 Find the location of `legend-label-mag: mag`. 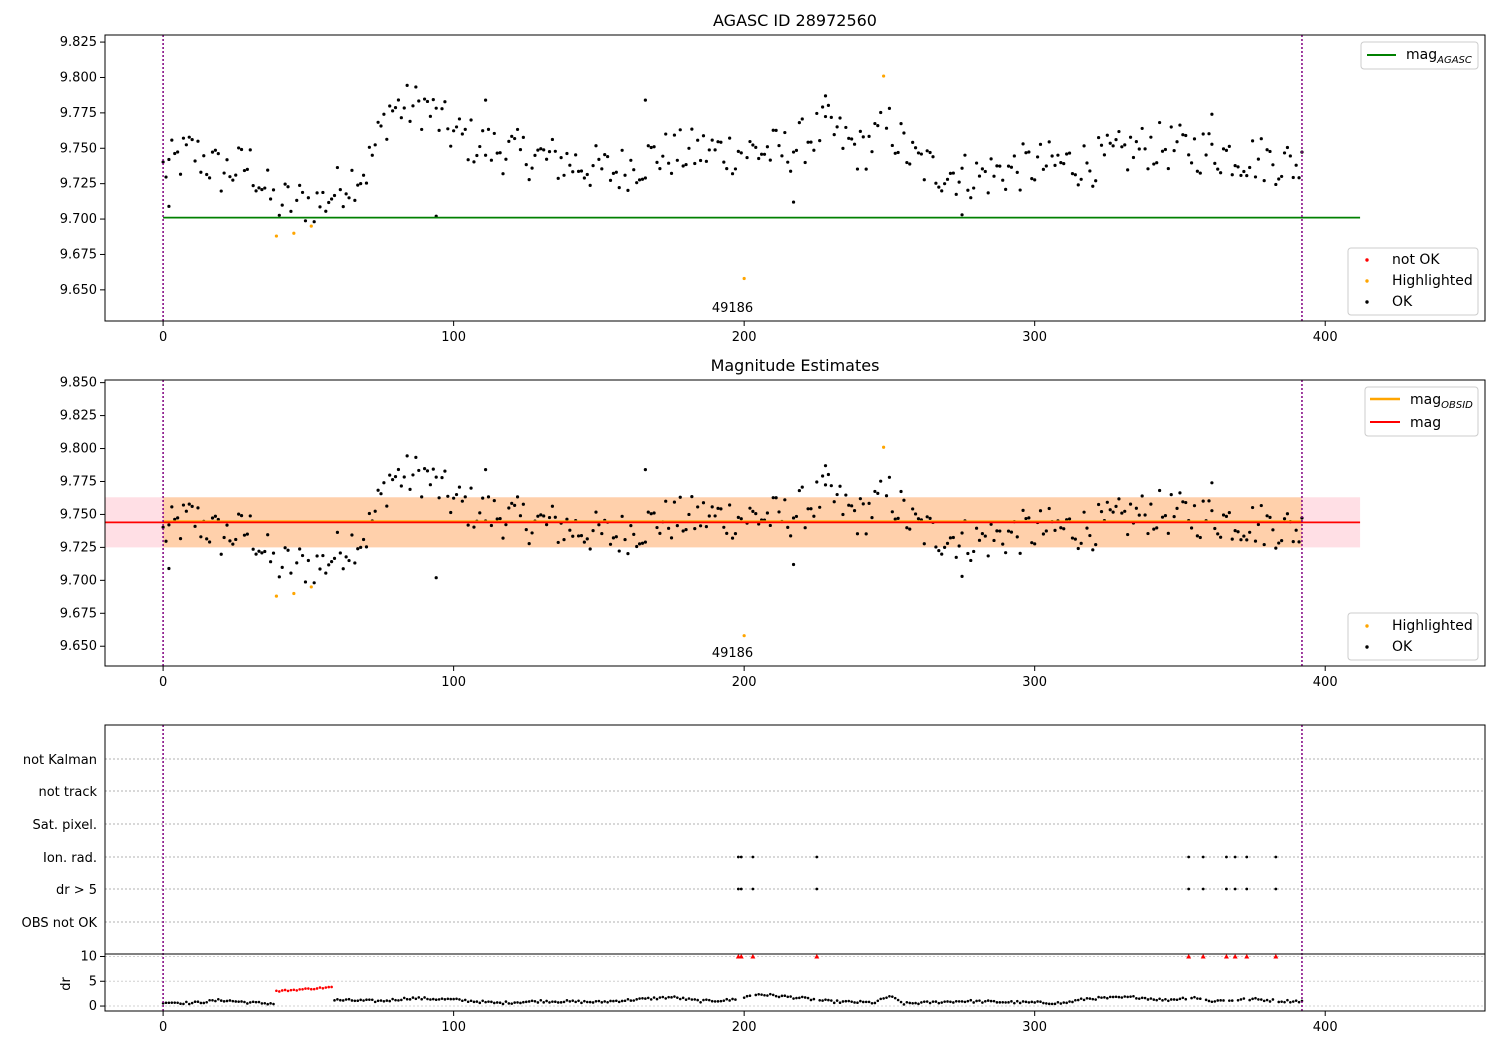

legend-label-mag: mag is located at coordinates (1425, 423).